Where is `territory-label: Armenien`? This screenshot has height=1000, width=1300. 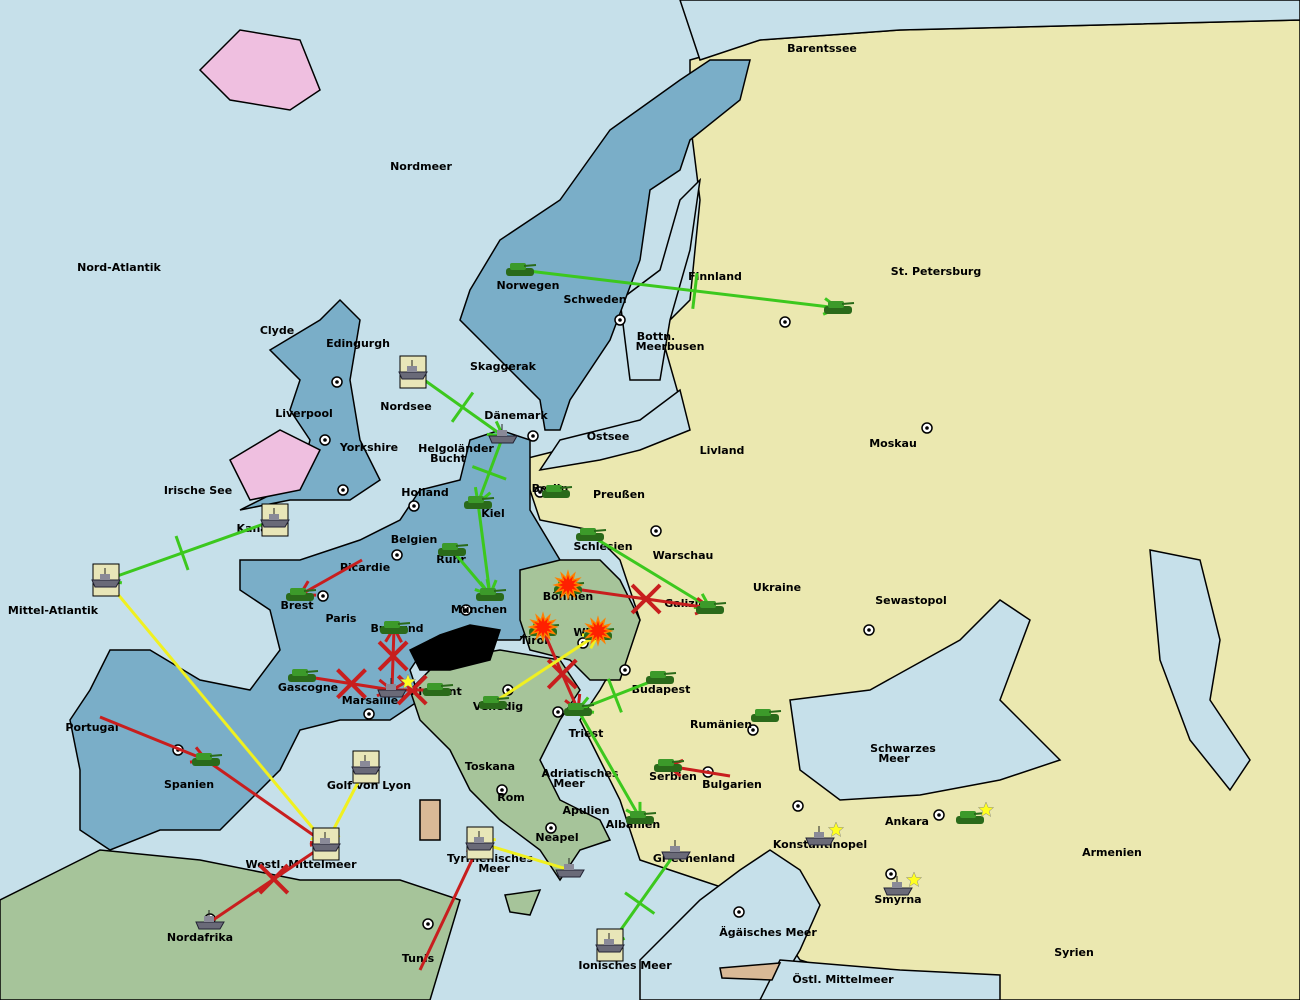
territory-label: Armenien is located at coordinates (1112, 852).